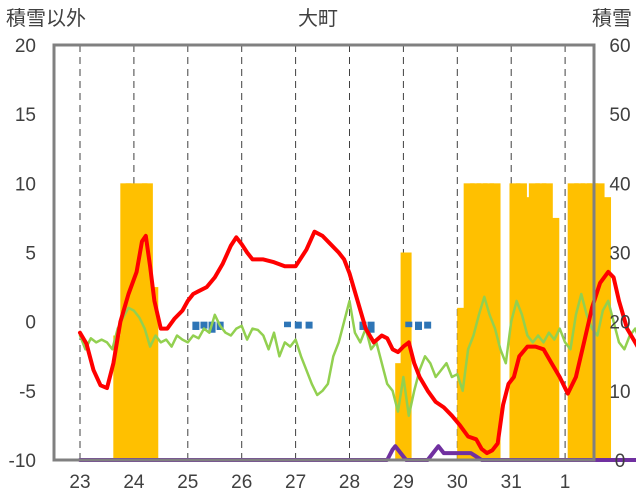 The width and height of the screenshot is (636, 501). Describe the element at coordinates (22, 461) in the screenshot. I see `y-left-tick-label: -10` at that location.